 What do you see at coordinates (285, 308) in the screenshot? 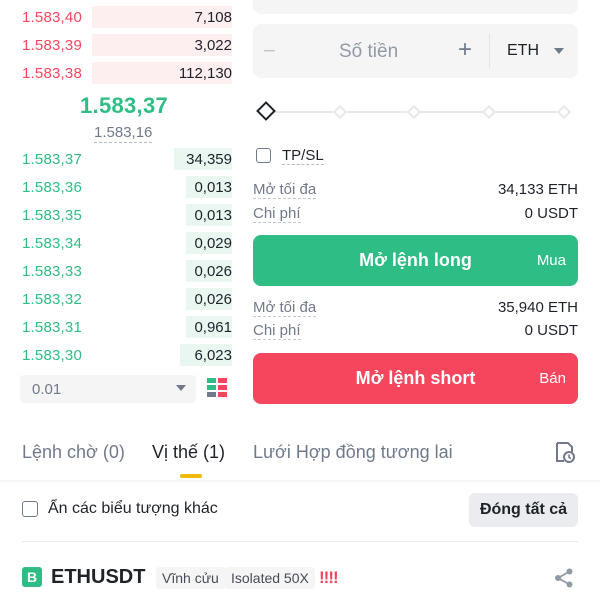
I see `short-max-label: Mở tối đa` at bounding box center [285, 308].